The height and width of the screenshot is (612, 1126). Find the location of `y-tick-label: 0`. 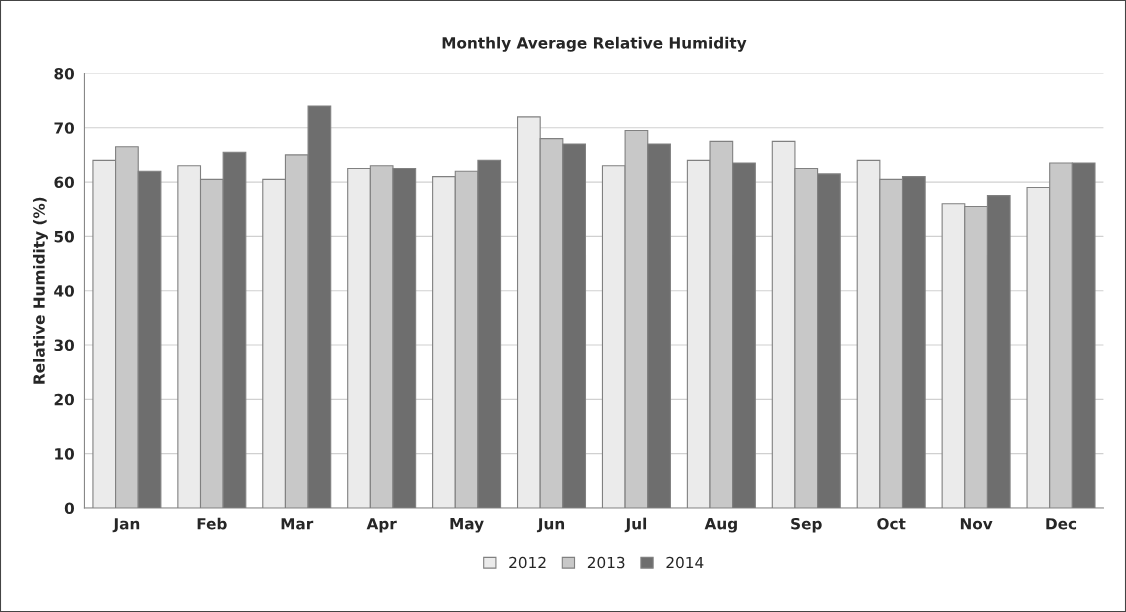

y-tick-label: 0 is located at coordinates (69, 508).